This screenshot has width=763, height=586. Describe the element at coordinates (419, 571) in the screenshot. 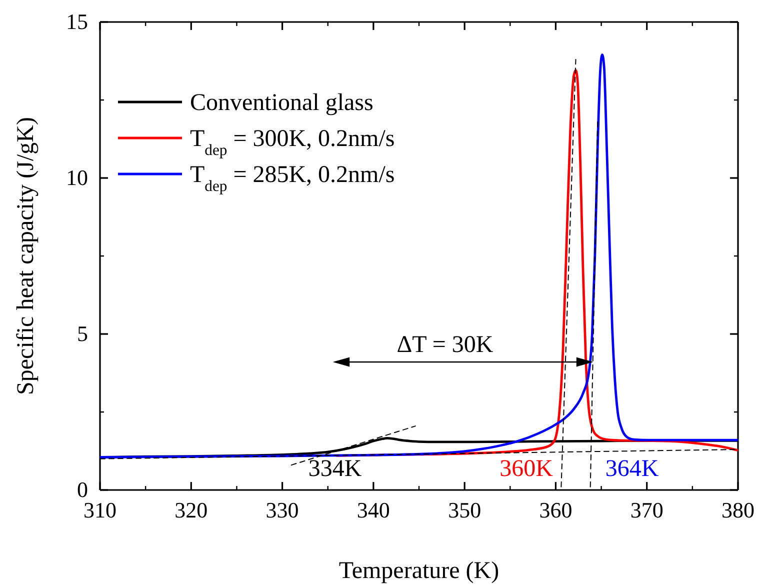

I see `x-axis-title: Temperature (K)` at that location.